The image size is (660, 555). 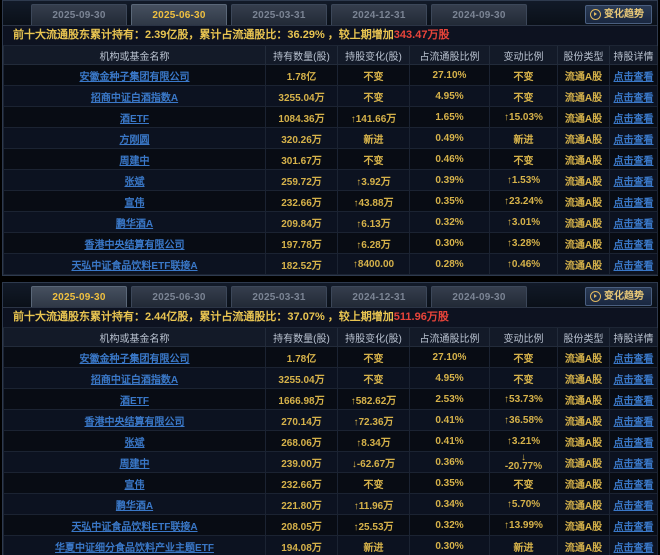 What do you see at coordinates (376, 506) in the screenshot?
I see `holding-change-value: 11.96万` at bounding box center [376, 506].